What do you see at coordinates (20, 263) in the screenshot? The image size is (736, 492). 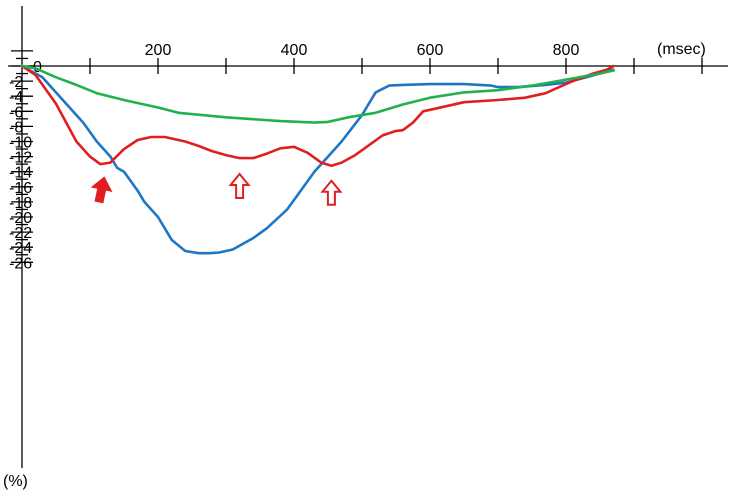 I see `y-tick-label: -26` at bounding box center [20, 263].